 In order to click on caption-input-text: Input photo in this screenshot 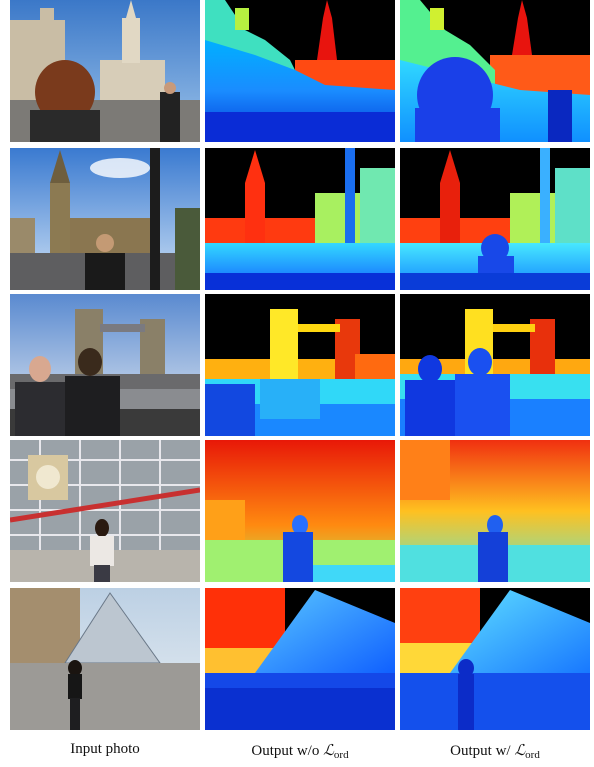, I will do `click(105, 749)`.